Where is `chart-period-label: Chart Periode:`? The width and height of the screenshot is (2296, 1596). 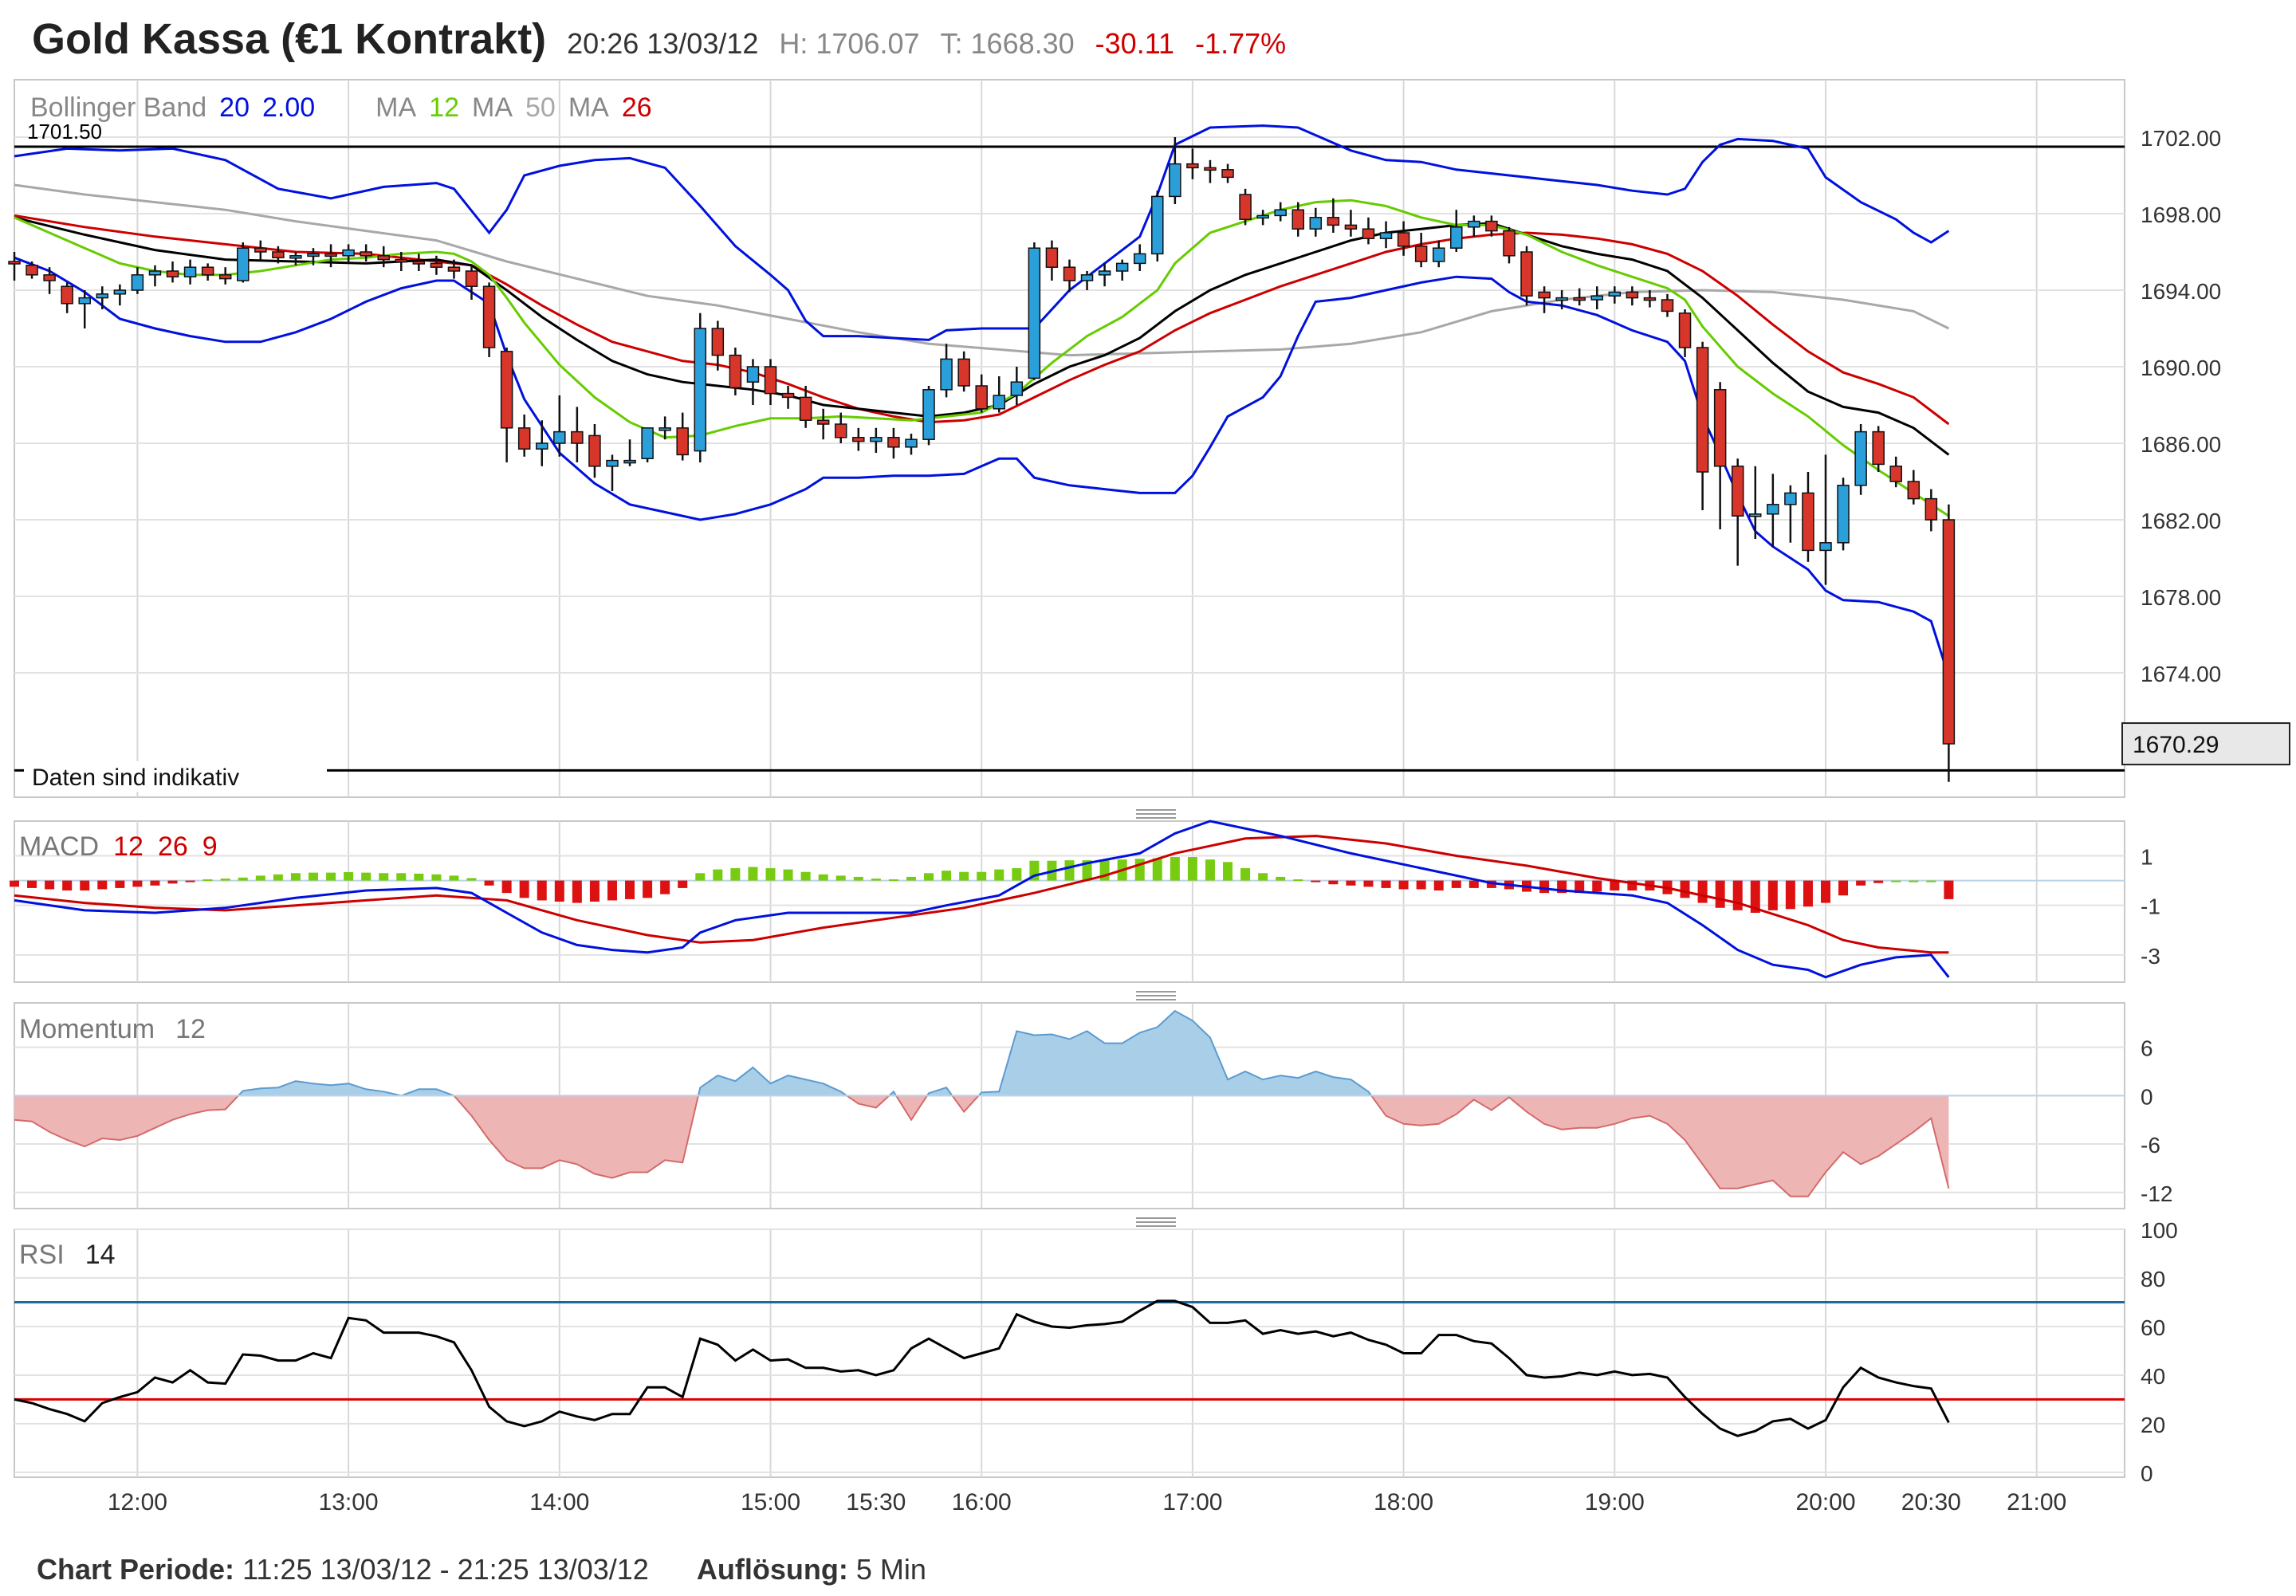 chart-period-label: Chart Periode: is located at coordinates (136, 1569).